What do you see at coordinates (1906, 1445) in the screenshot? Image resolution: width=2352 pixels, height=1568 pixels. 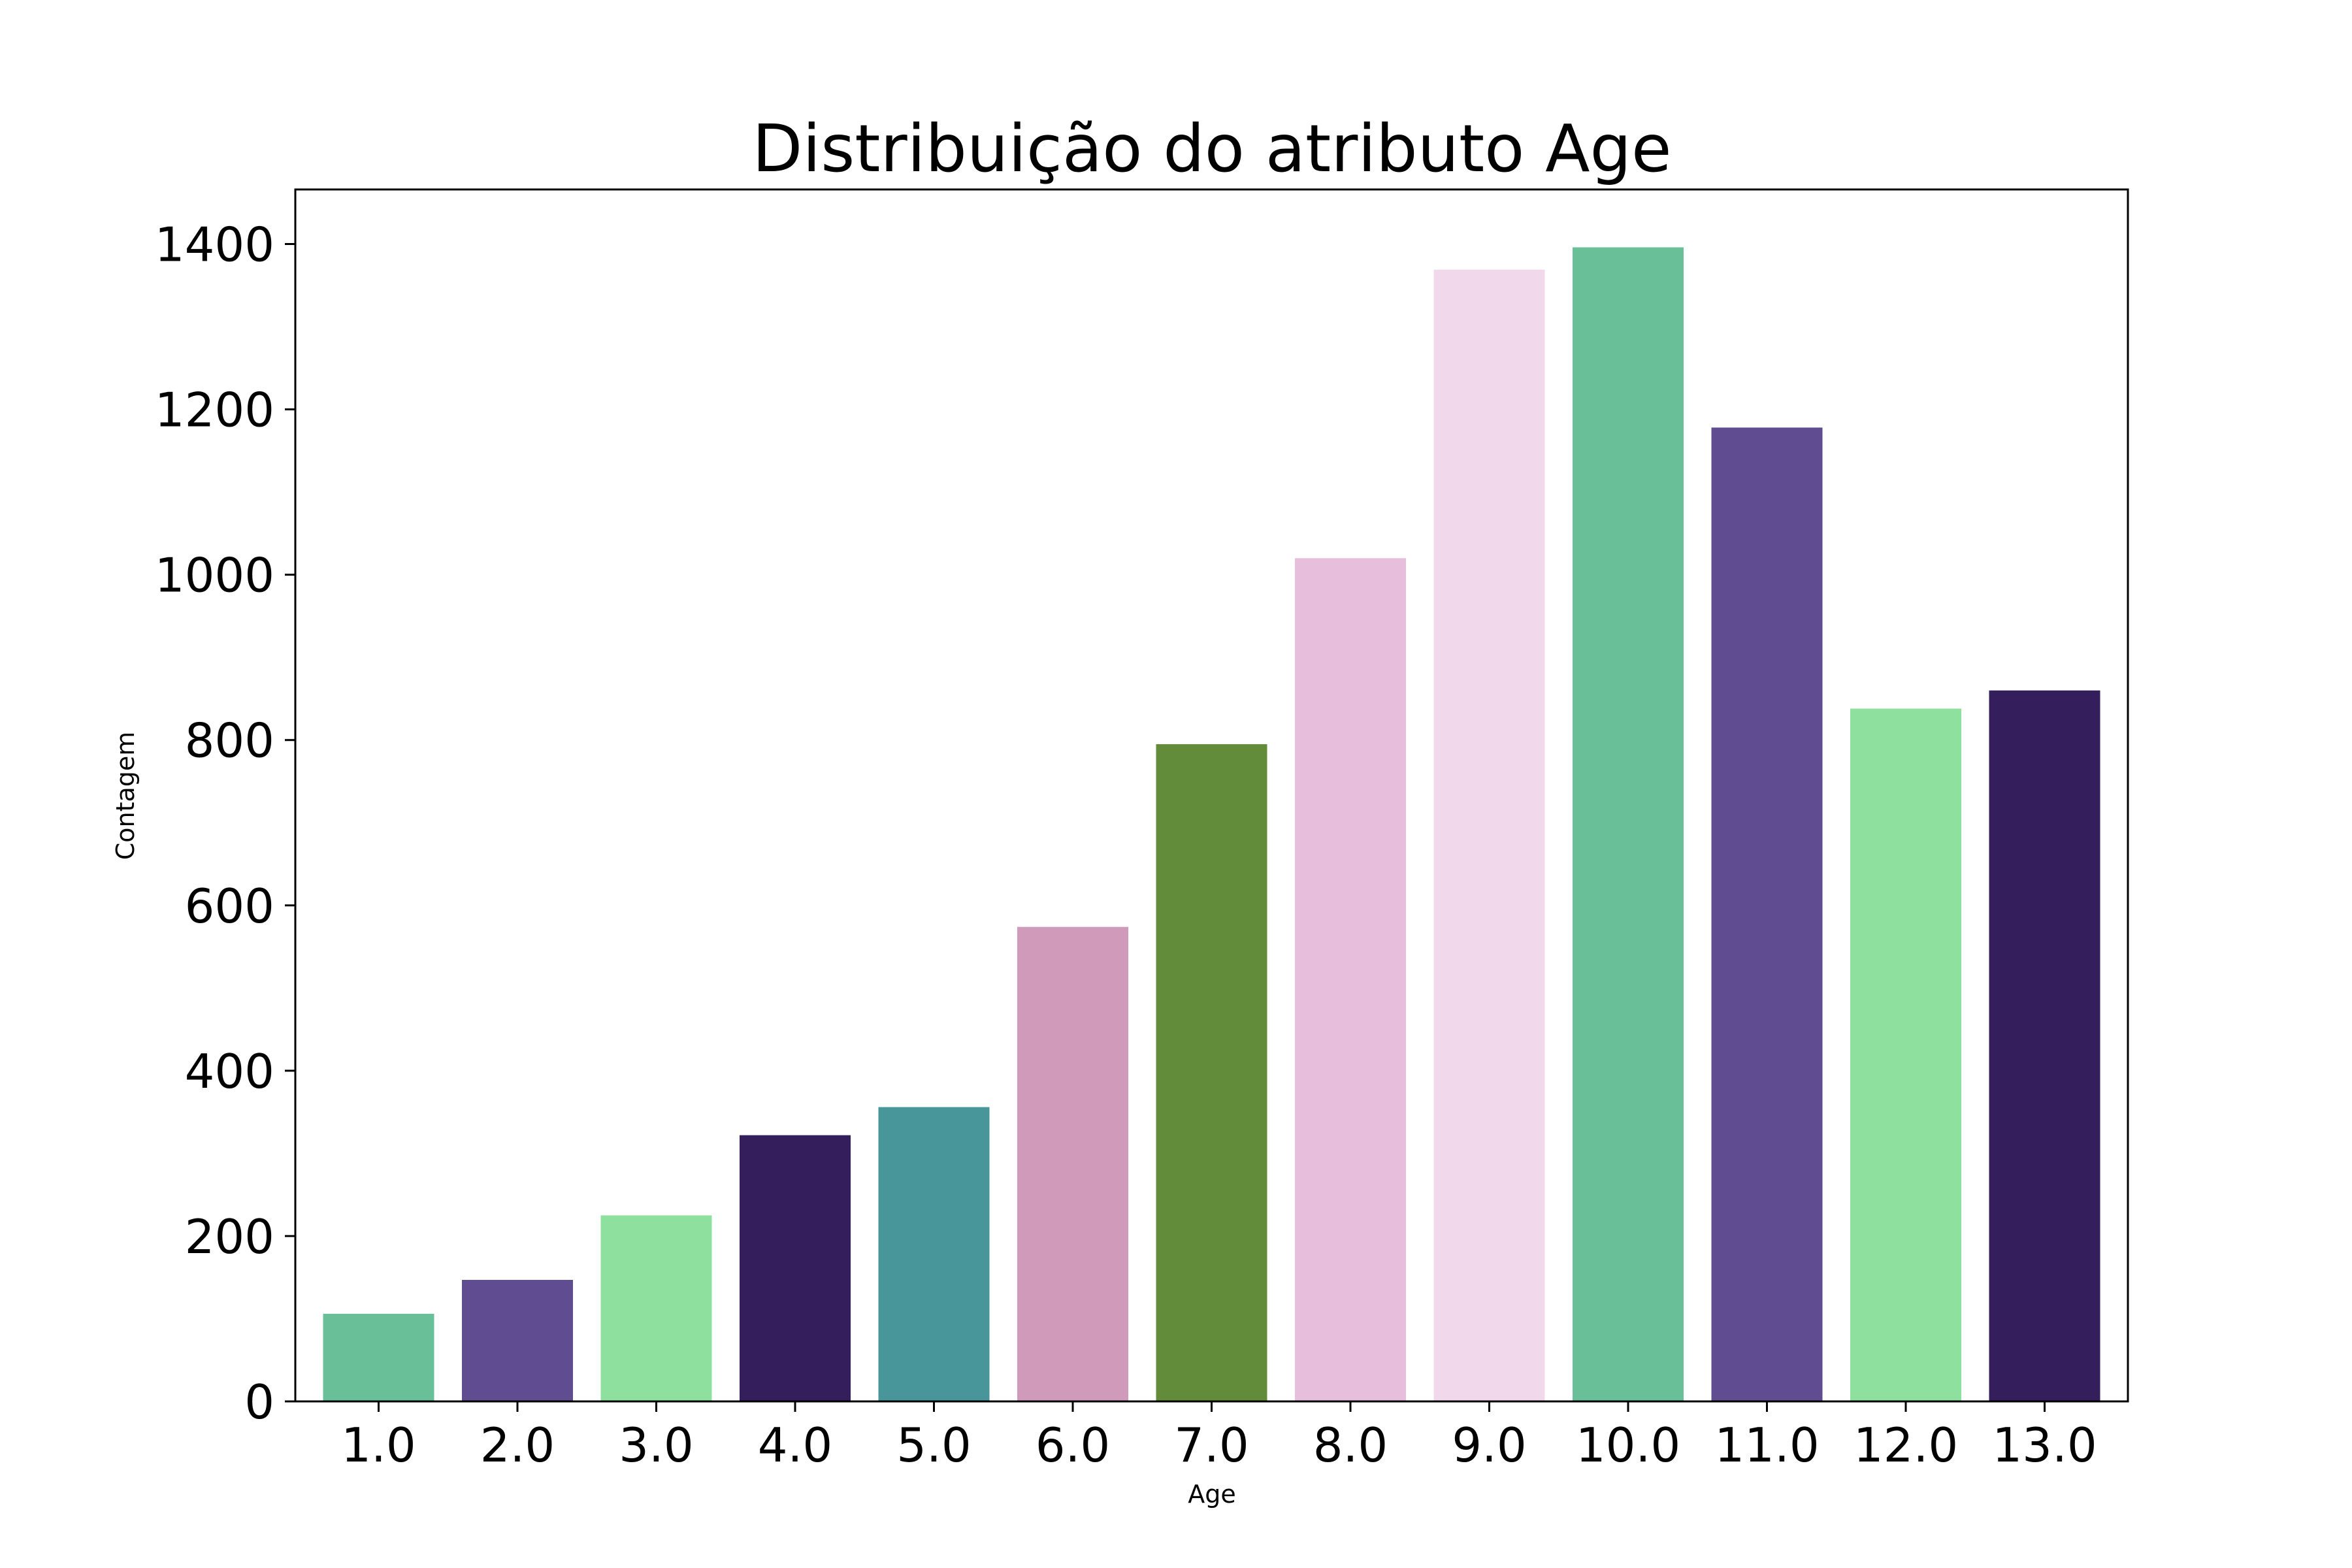 I see `x-tick-label: 12.0` at bounding box center [1906, 1445].